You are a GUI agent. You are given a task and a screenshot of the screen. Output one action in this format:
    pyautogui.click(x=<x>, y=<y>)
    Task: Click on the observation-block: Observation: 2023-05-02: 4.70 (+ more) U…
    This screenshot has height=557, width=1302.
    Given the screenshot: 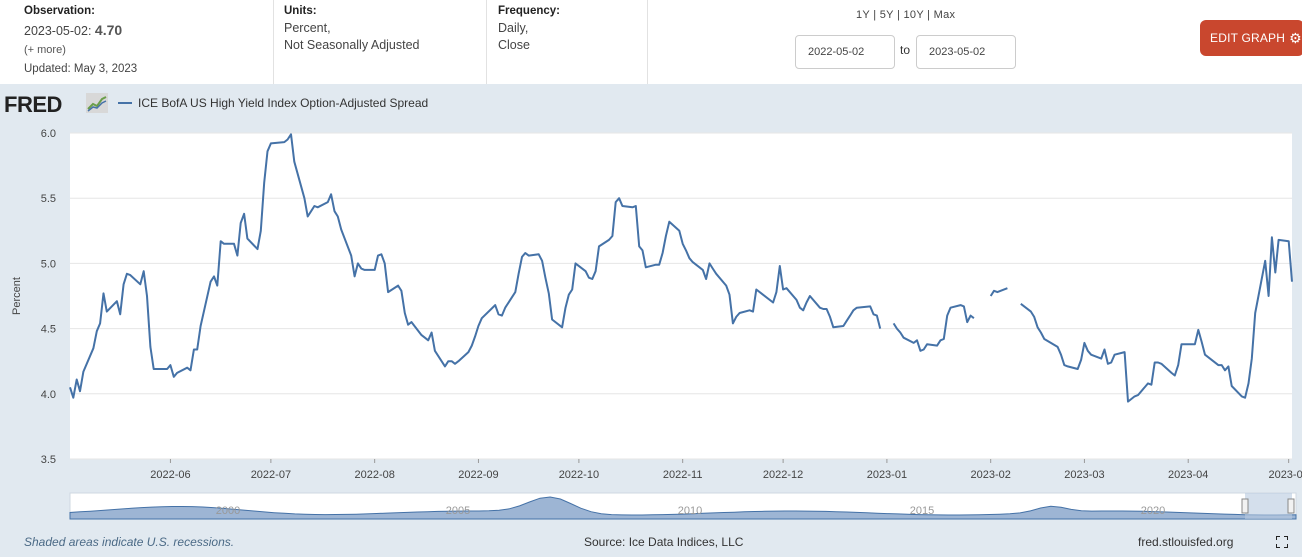 What is the action you would take?
    pyautogui.click(x=144, y=45)
    